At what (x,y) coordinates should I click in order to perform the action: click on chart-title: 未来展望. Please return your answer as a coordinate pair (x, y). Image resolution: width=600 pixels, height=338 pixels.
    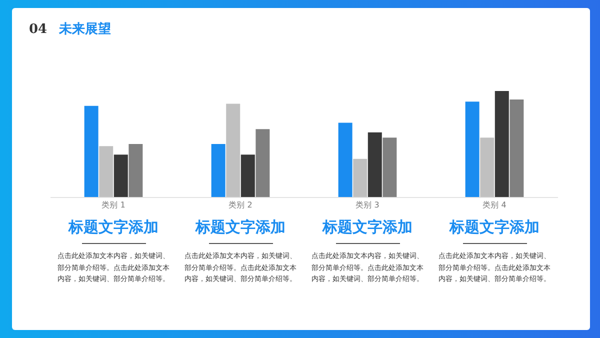
    Looking at the image, I should click on (85, 29).